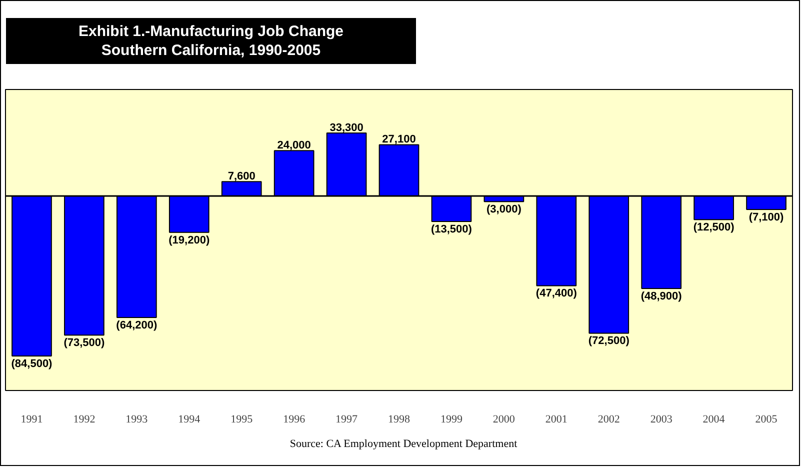 Image resolution: width=809 pixels, height=474 pixels. What do you see at coordinates (451, 420) in the screenshot?
I see `x-tick-label: 1999` at bounding box center [451, 420].